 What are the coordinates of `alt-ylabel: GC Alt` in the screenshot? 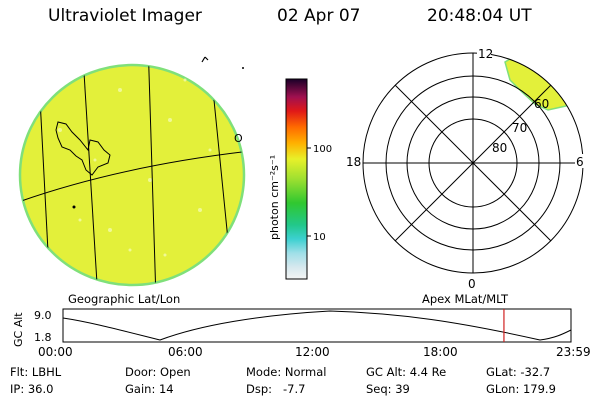 It's located at (18, 329).